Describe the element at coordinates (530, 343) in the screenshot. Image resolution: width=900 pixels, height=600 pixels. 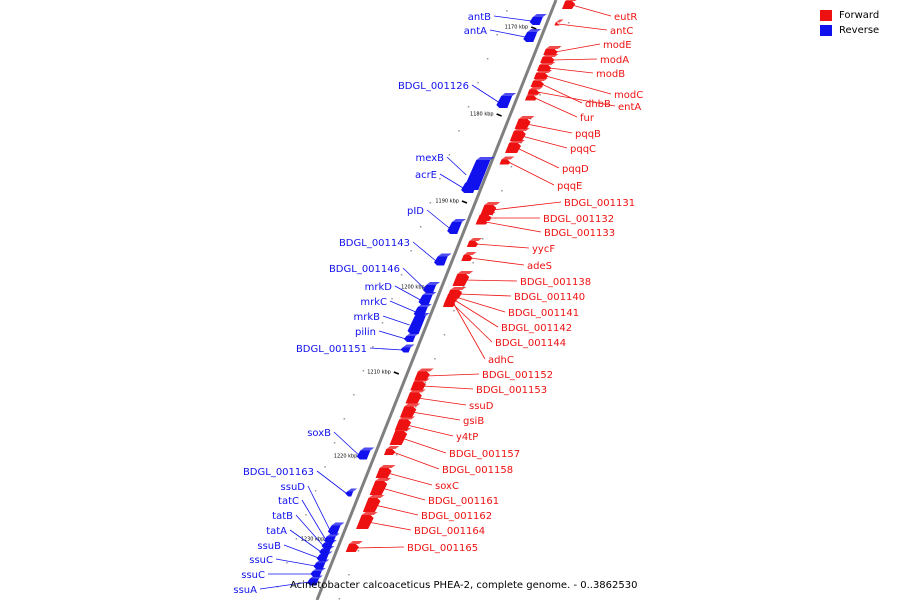
I see `gene-label-forward: BDGL_001144` at that location.